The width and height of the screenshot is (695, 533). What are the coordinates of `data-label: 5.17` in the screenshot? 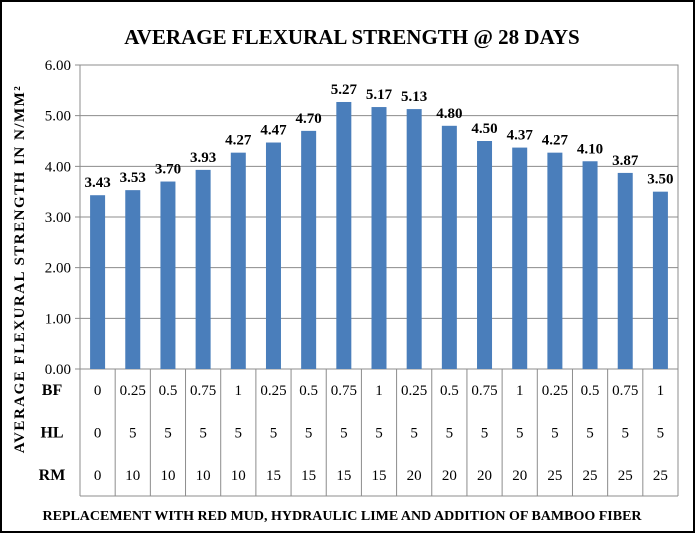 It's located at (379, 95).